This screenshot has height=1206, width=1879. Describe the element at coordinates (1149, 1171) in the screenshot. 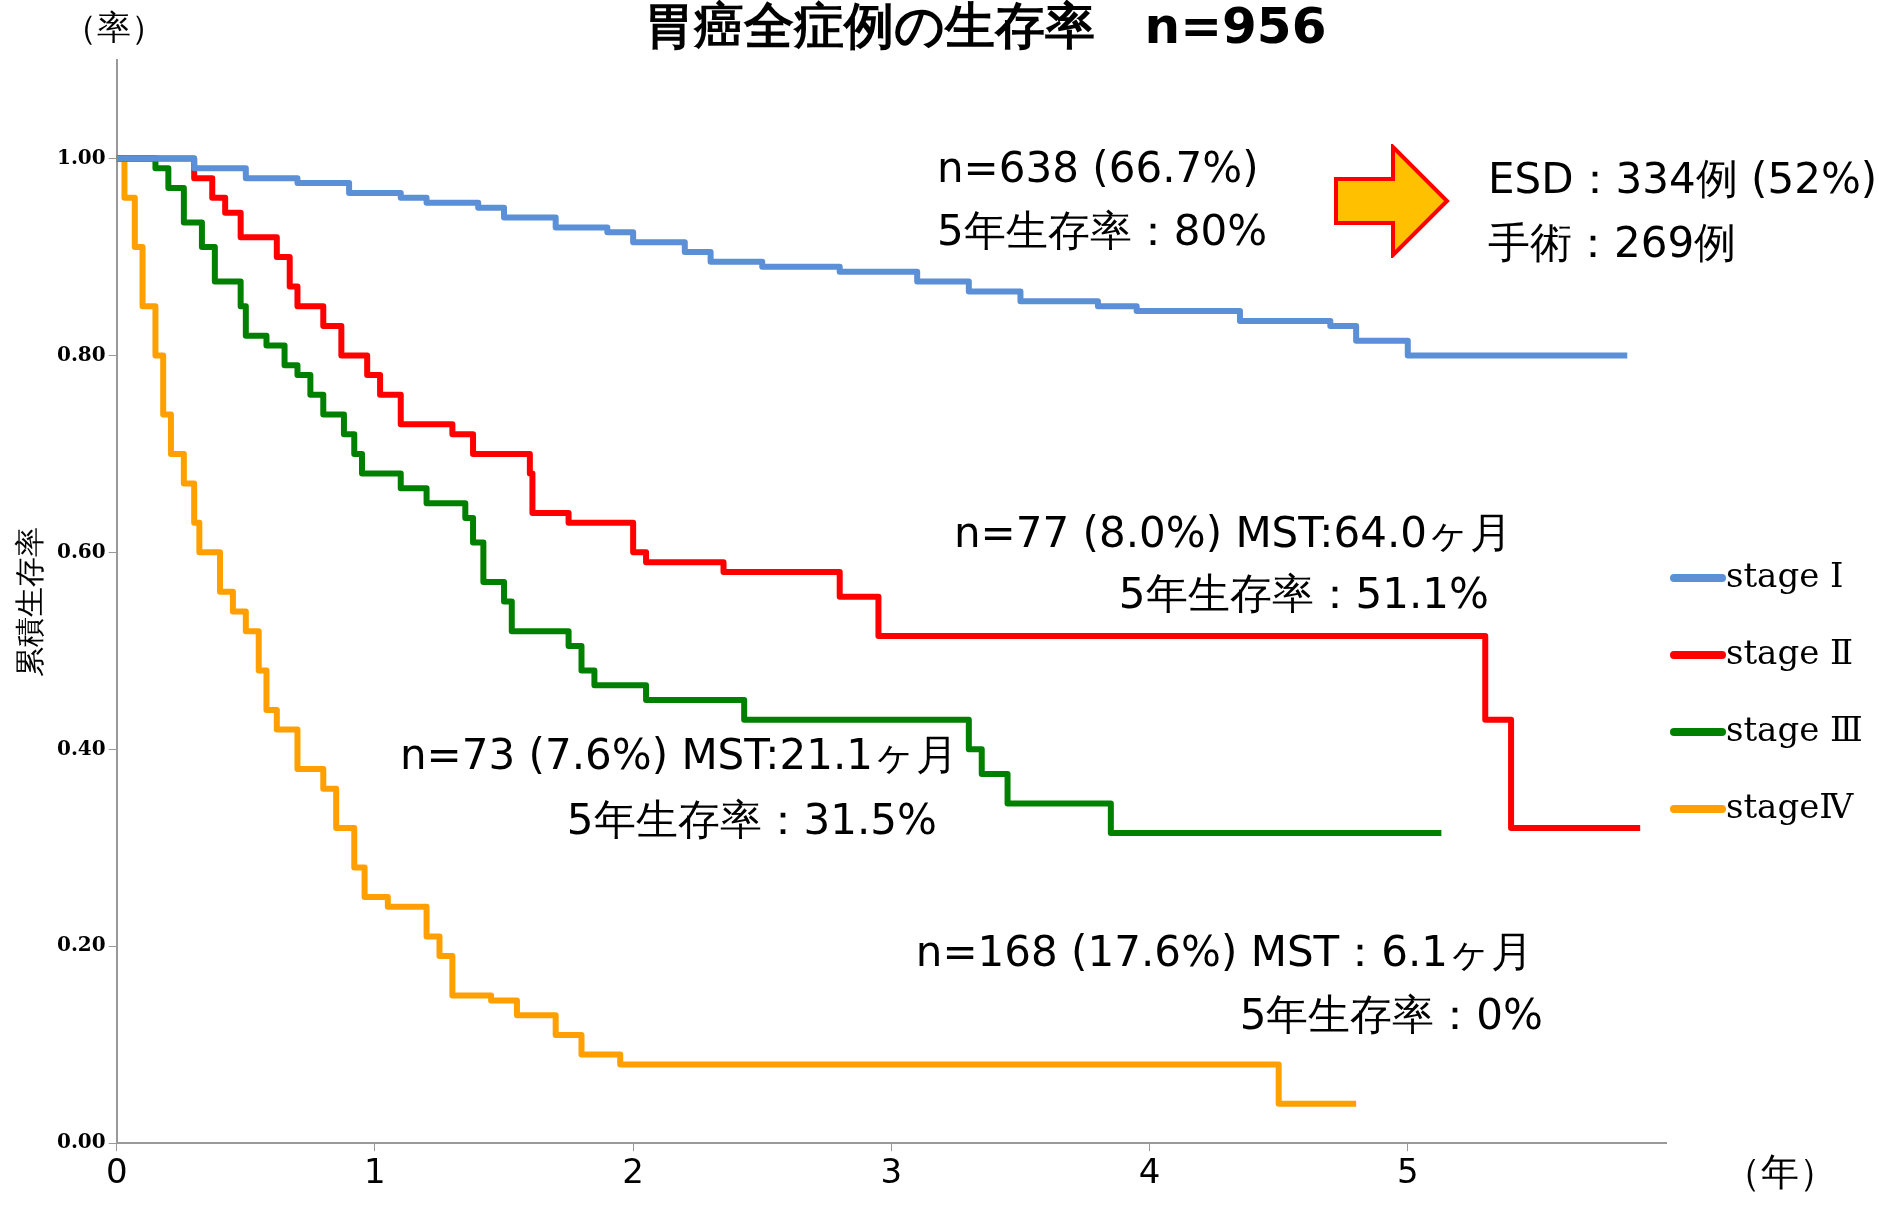

I see `x-tick-label: 4` at that location.